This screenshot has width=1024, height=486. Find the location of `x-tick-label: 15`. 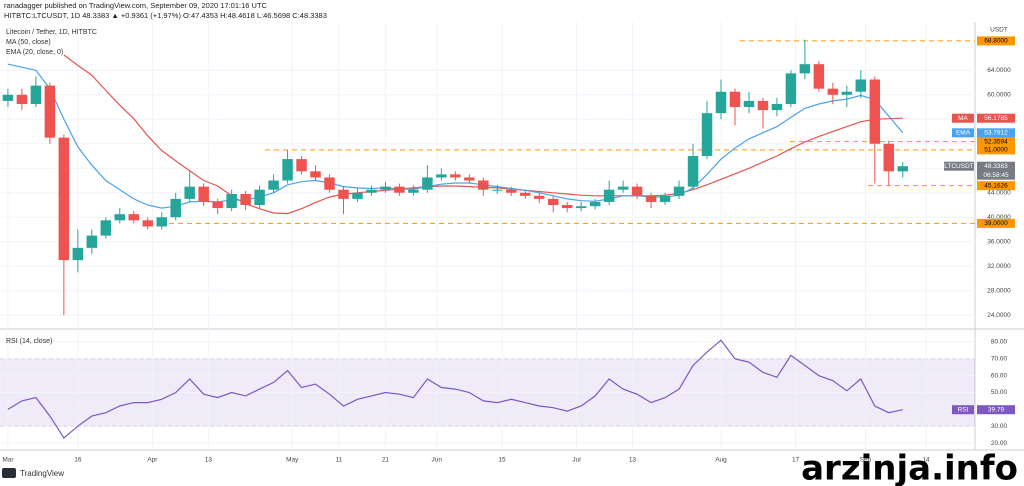

x-tick-label: 15 is located at coordinates (502, 460).